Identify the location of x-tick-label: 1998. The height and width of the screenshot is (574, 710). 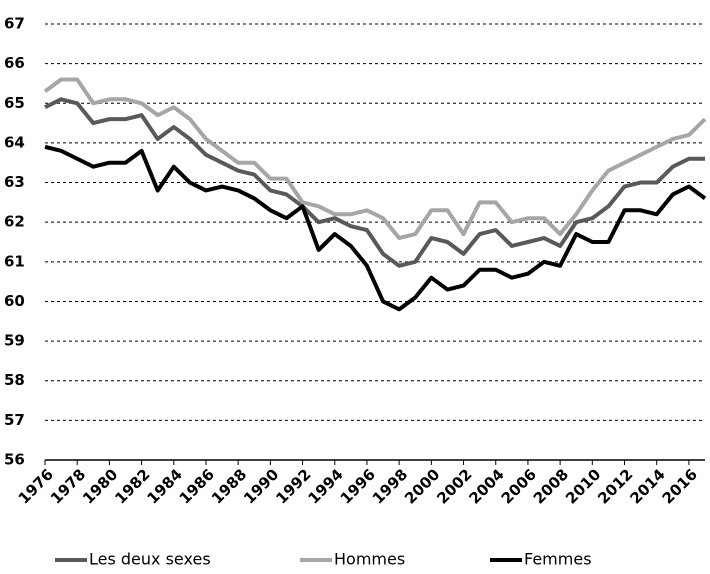
(390, 486).